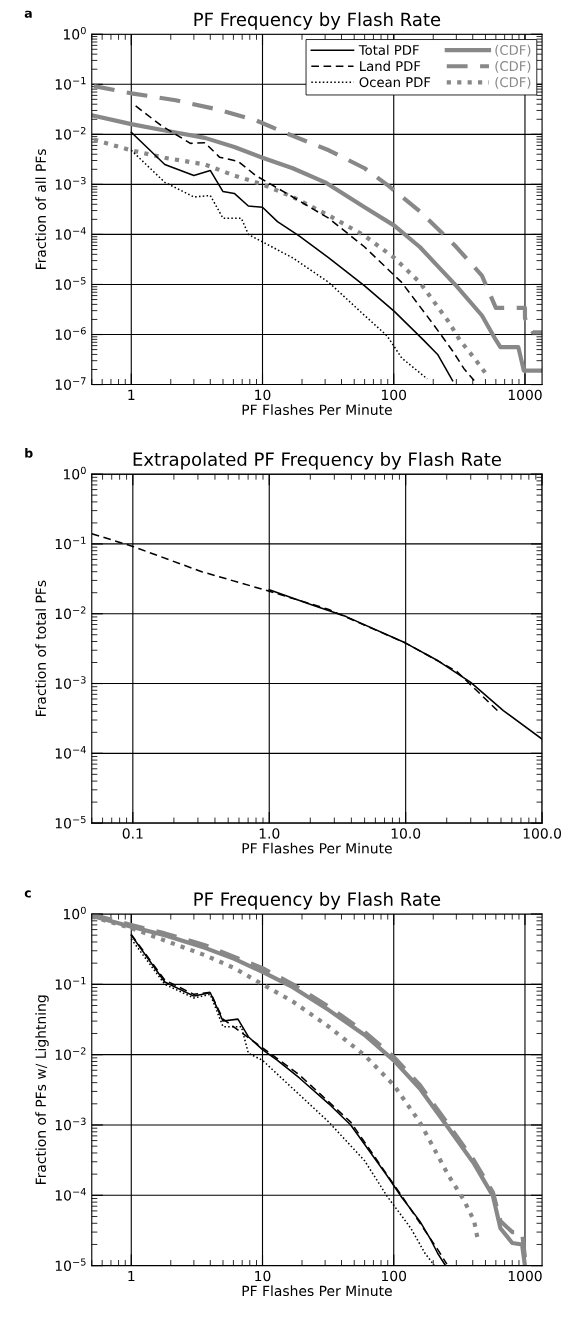 Image resolution: width=570 pixels, height=1317 pixels. I want to click on y-axis-title: Fraction of PFs w/ Lightning, so click(42, 1089).